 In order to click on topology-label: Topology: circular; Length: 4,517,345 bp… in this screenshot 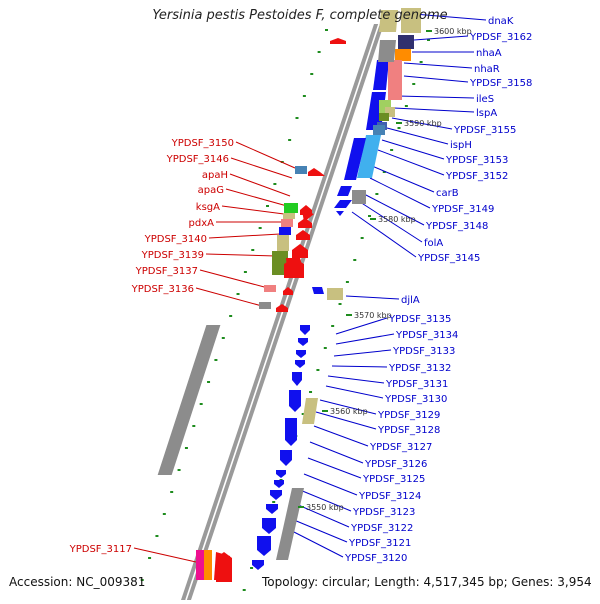, I will do `click(427, 582)`.